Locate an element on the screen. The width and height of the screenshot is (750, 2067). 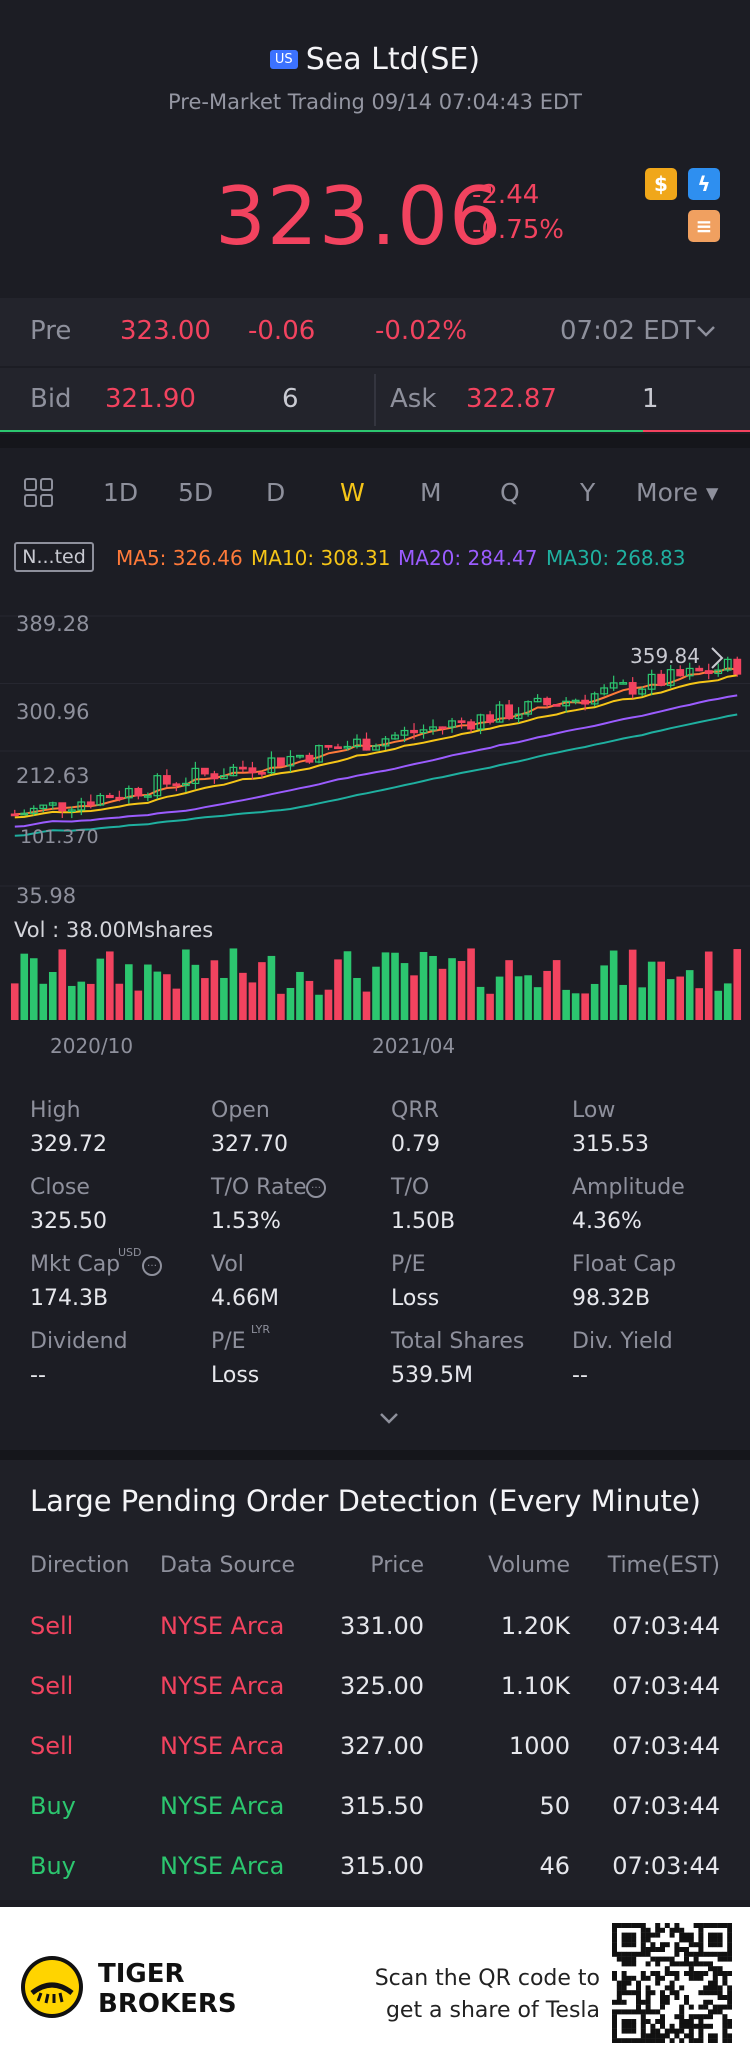
stat-value: 4.66M is located at coordinates (245, 1298).